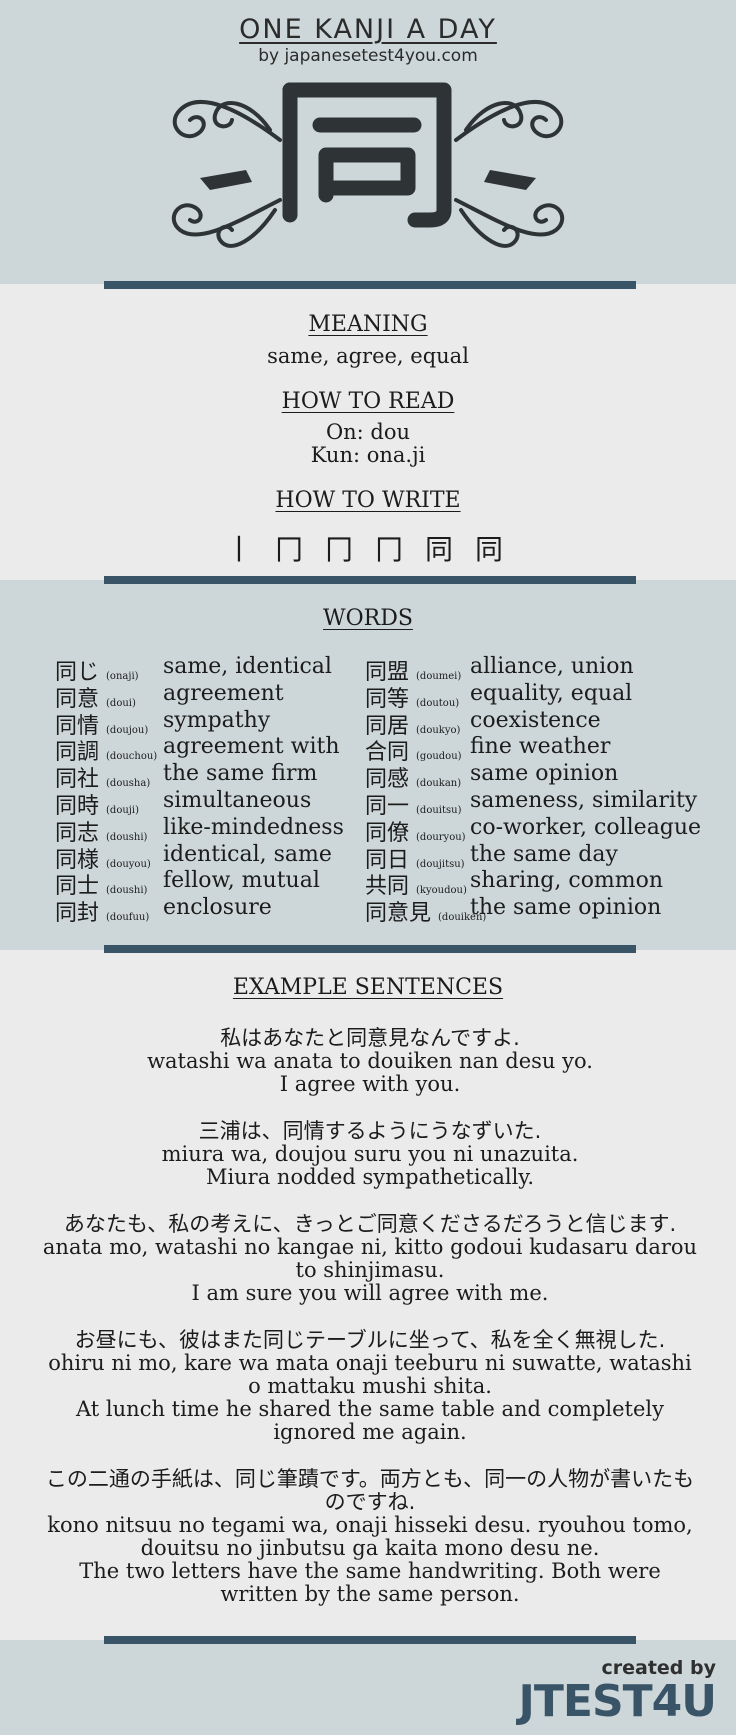 The width and height of the screenshot is (736, 1735). Describe the element at coordinates (584, 800) in the screenshot. I see `word-meaning: sameness, similarity` at that location.